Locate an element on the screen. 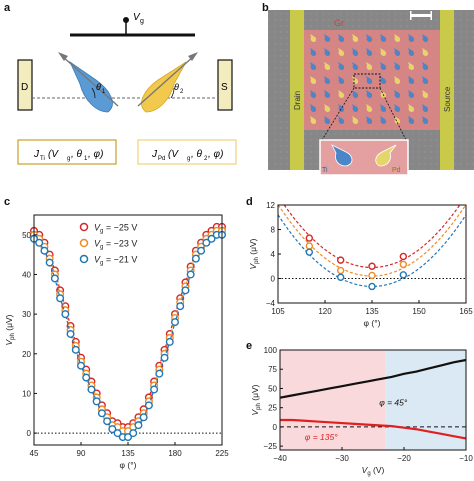  x-tick-label: −10 is located at coordinates (466, 458).